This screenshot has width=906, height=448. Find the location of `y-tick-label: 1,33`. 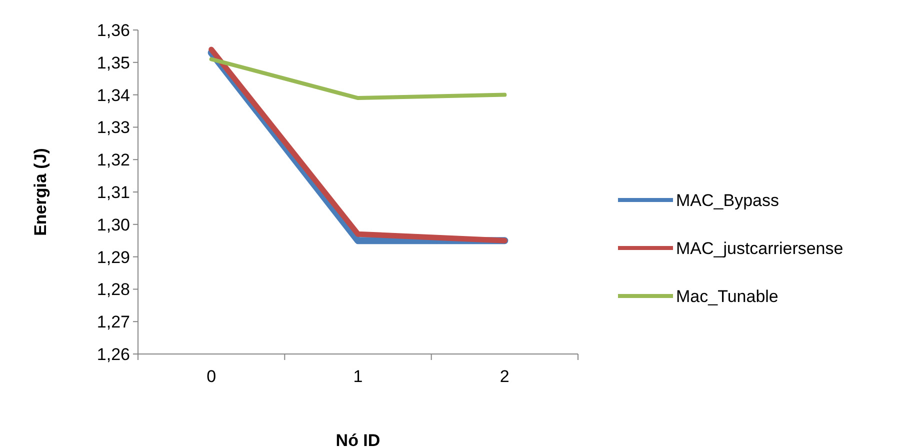

y-tick-label: 1,33 is located at coordinates (113, 128).